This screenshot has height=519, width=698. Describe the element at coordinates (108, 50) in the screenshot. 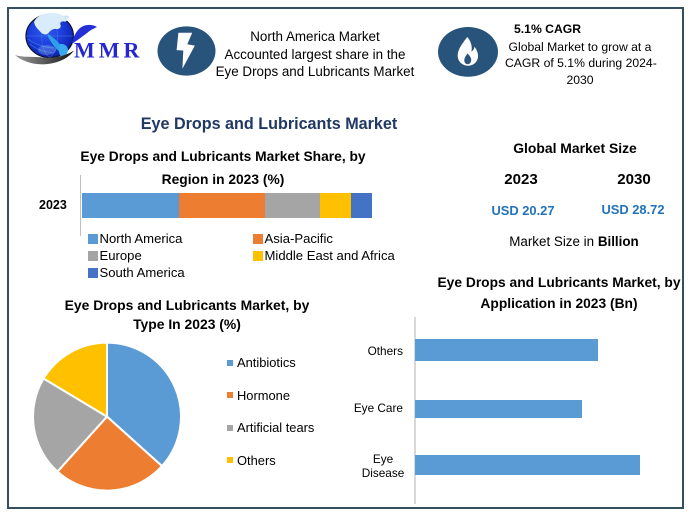

I see `svg-text: MMR` at that location.